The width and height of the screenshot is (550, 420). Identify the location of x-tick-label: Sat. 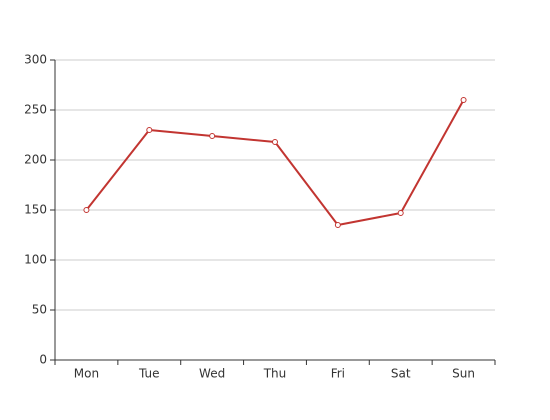
(401, 374).